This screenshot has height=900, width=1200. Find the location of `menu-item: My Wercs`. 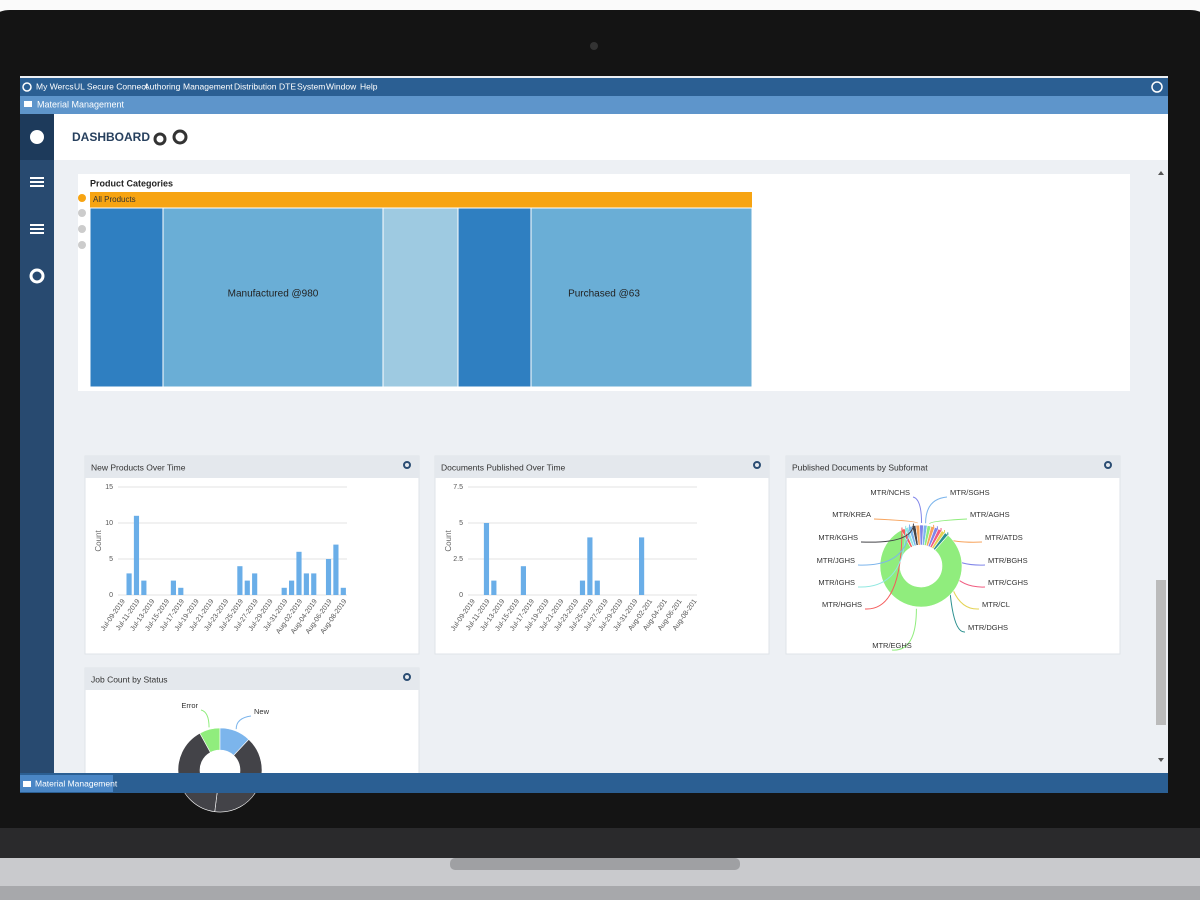

menu-item: My Wercs is located at coordinates (55, 86).